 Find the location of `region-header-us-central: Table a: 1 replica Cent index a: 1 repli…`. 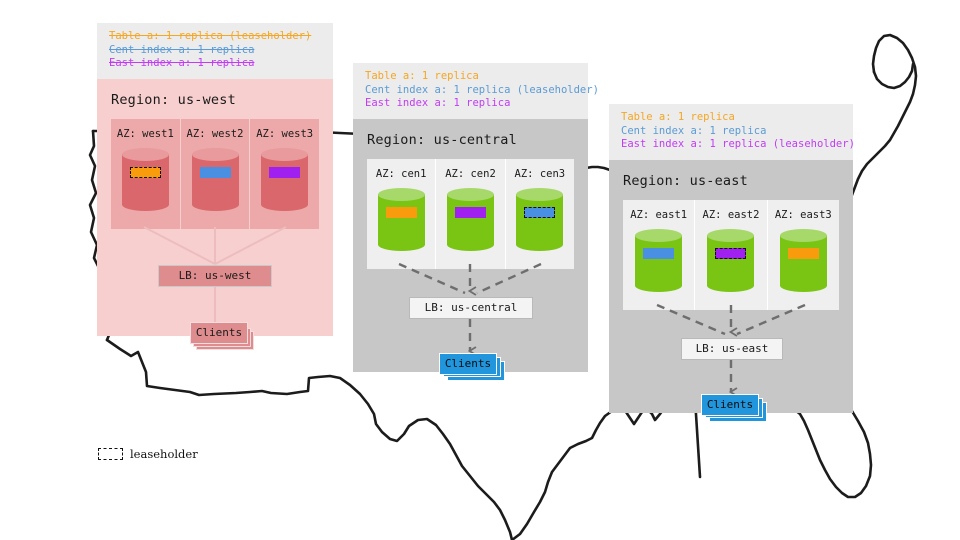

region-header-us-central: Table a: 1 replica Cent index a: 1 repli… is located at coordinates (476, 91).